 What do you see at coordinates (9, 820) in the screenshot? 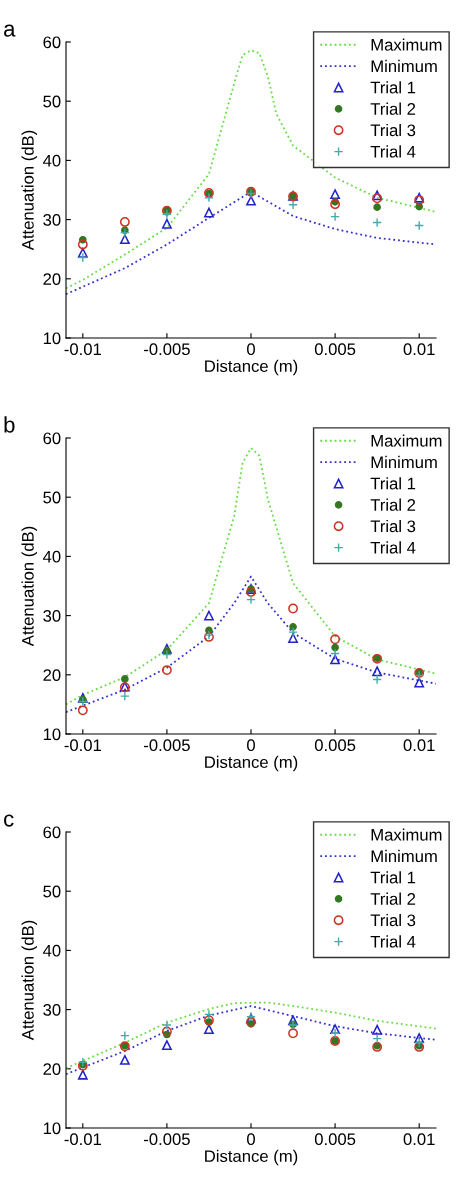
I see `chart-title: c` at bounding box center [9, 820].